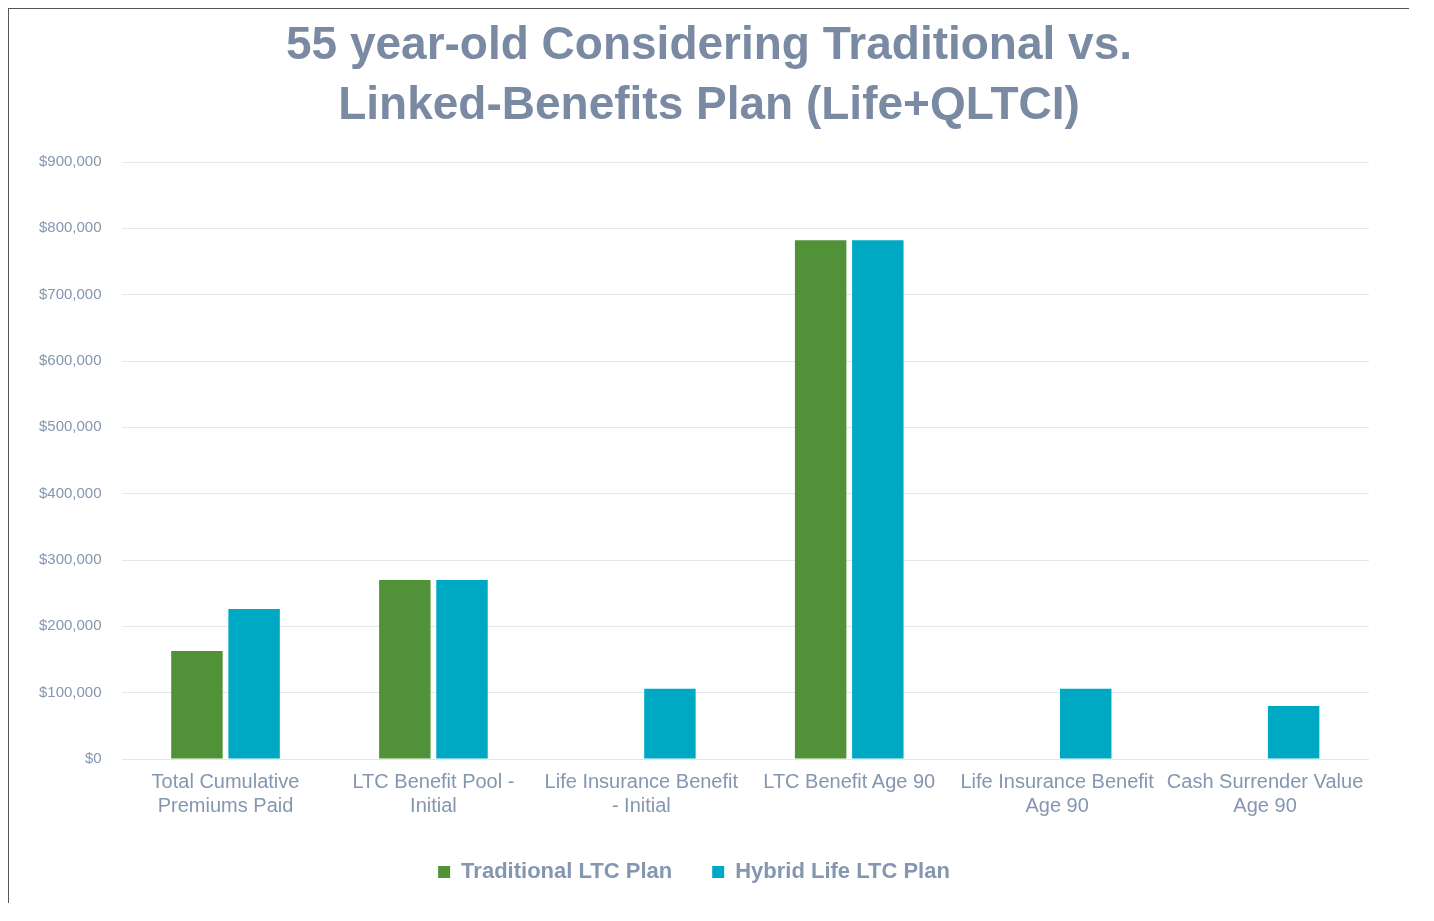 Image resolution: width=1434 pixels, height=921 pixels. Describe the element at coordinates (1057, 792) in the screenshot. I see `x-tick-label: Life Insurance Benefit Age 90` at that location.